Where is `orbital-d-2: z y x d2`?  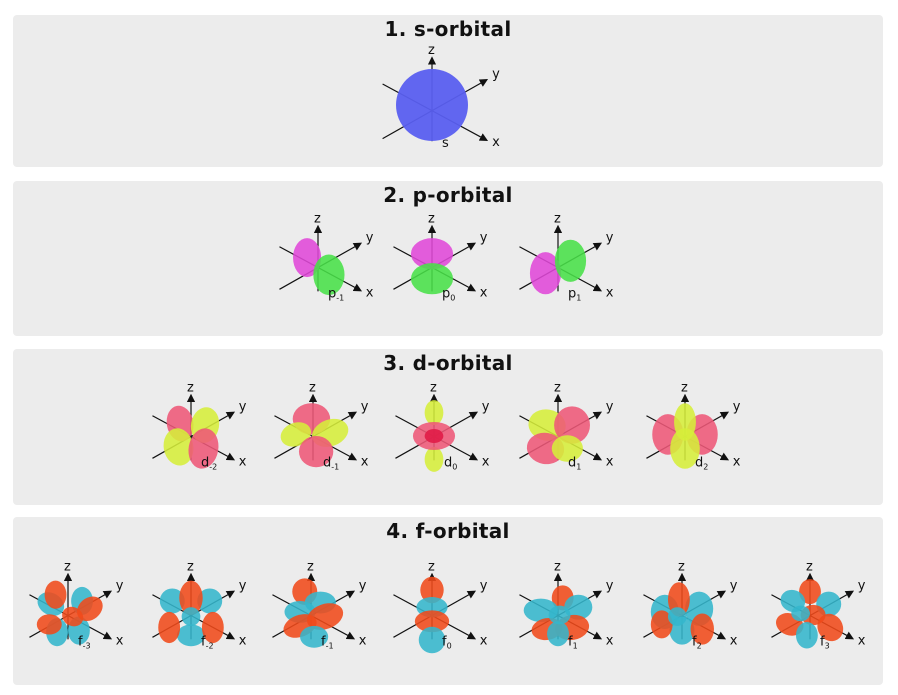 orbital-d-2: z y x d2 is located at coordinates (693, 425).